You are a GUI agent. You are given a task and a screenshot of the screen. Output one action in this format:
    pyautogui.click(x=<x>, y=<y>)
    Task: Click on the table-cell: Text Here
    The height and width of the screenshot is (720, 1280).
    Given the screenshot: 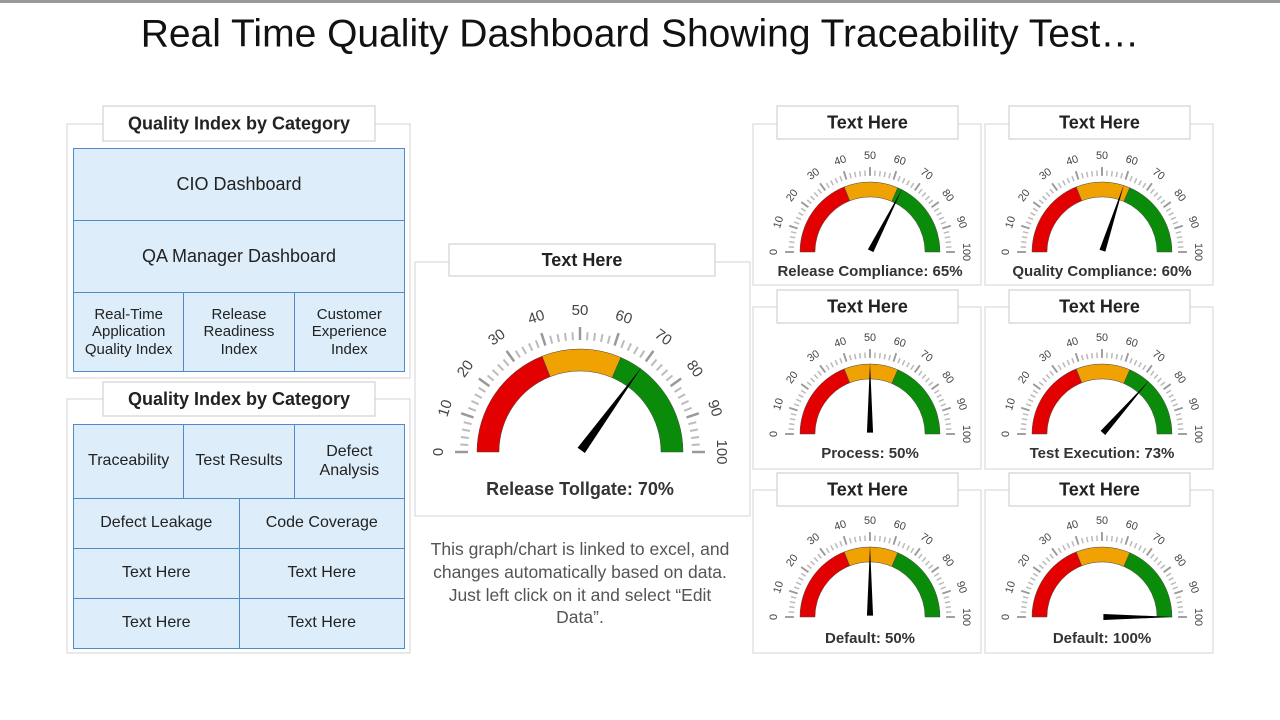 What is the action you would take?
    pyautogui.click(x=156, y=623)
    